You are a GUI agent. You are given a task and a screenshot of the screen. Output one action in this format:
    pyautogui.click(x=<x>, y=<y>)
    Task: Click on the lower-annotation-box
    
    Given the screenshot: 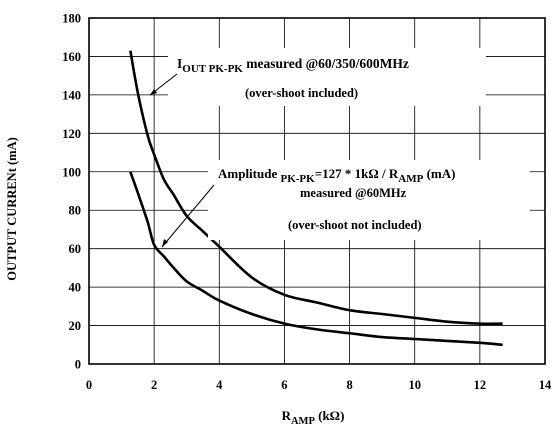 What is the action you would take?
    pyautogui.click(x=369, y=200)
    